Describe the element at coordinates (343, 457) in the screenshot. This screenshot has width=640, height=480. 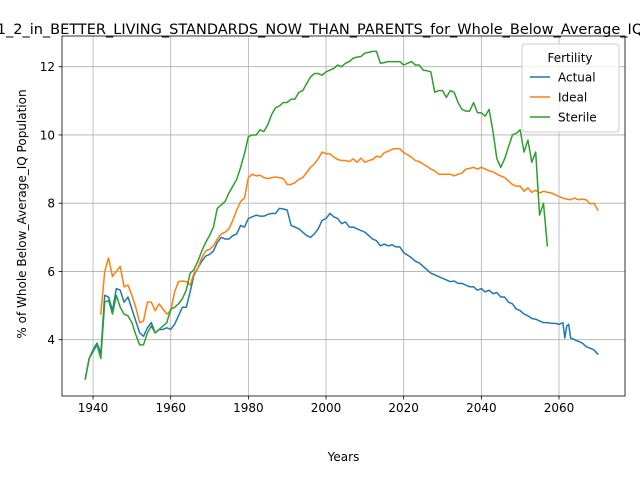
I see `x-axis-label: Years` at that location.